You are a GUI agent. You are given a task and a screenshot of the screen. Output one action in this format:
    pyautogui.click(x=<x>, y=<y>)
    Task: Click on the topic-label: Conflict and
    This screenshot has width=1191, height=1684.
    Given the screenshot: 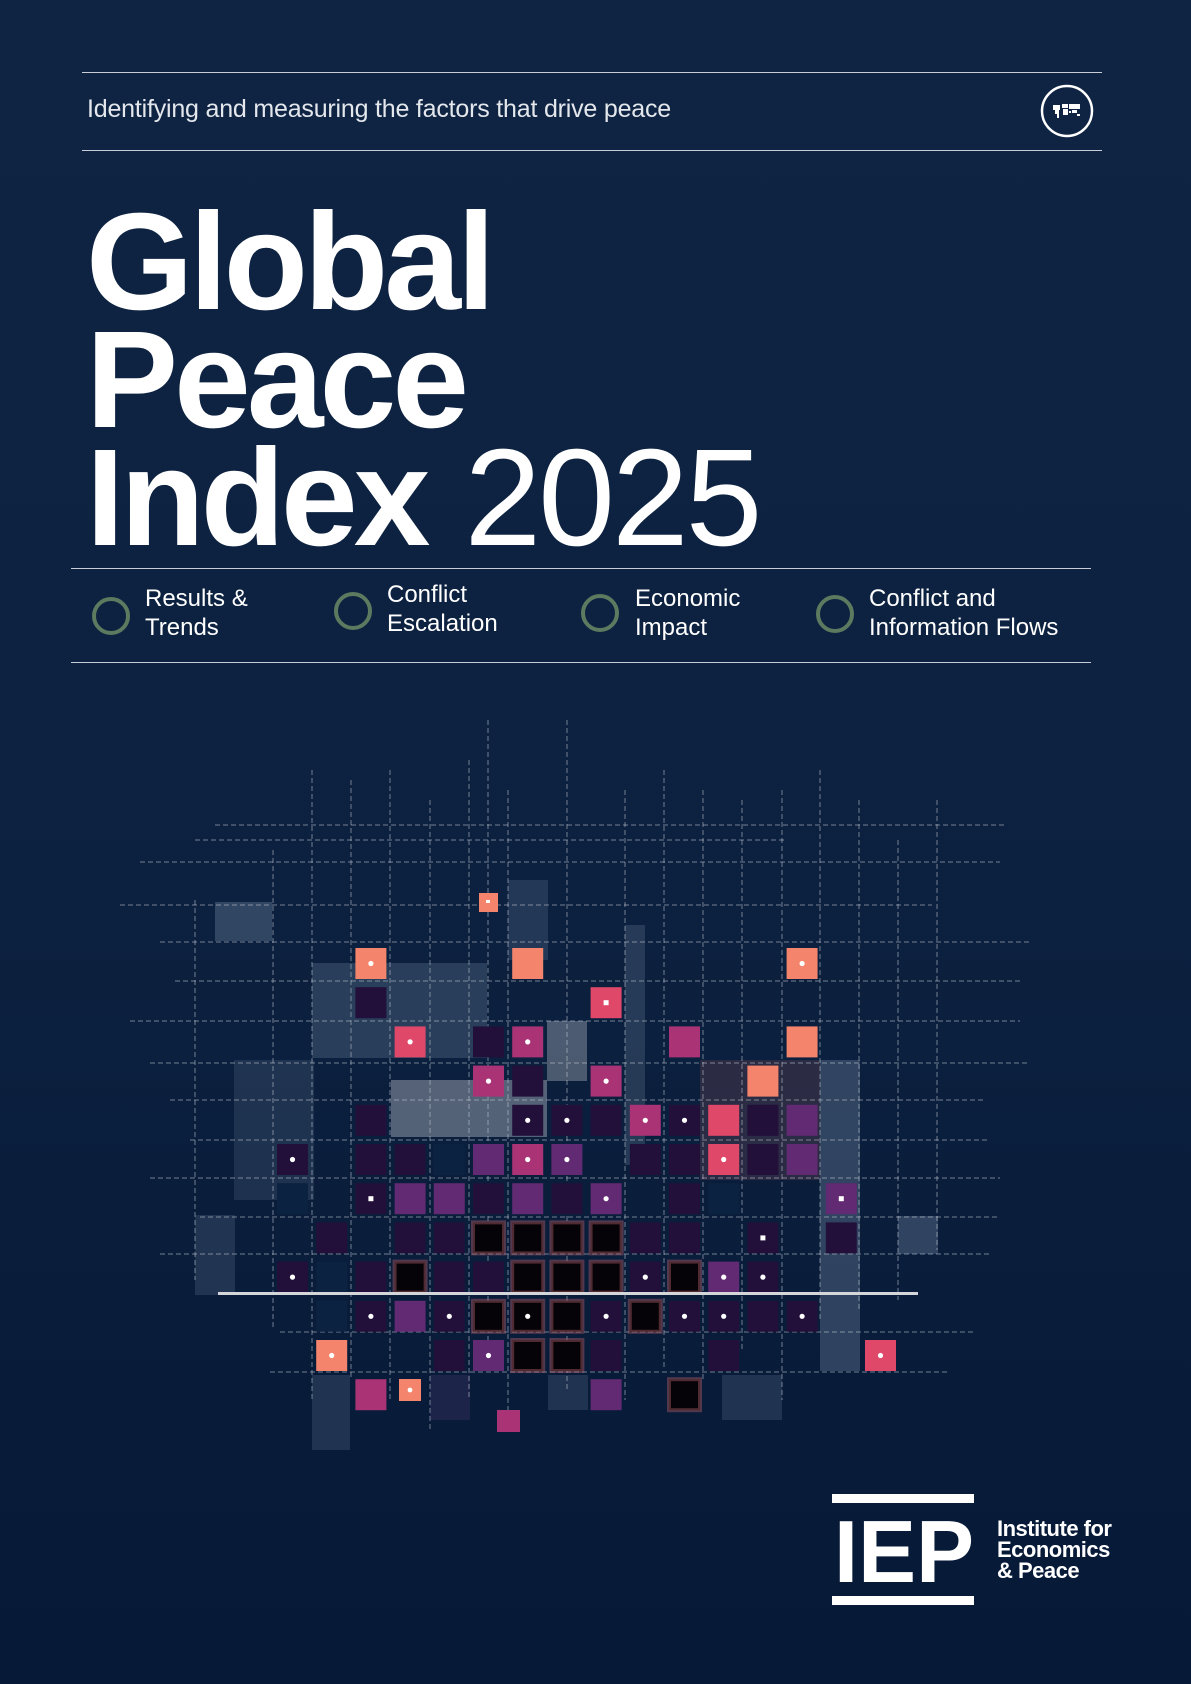 What is the action you would take?
    pyautogui.click(x=932, y=598)
    